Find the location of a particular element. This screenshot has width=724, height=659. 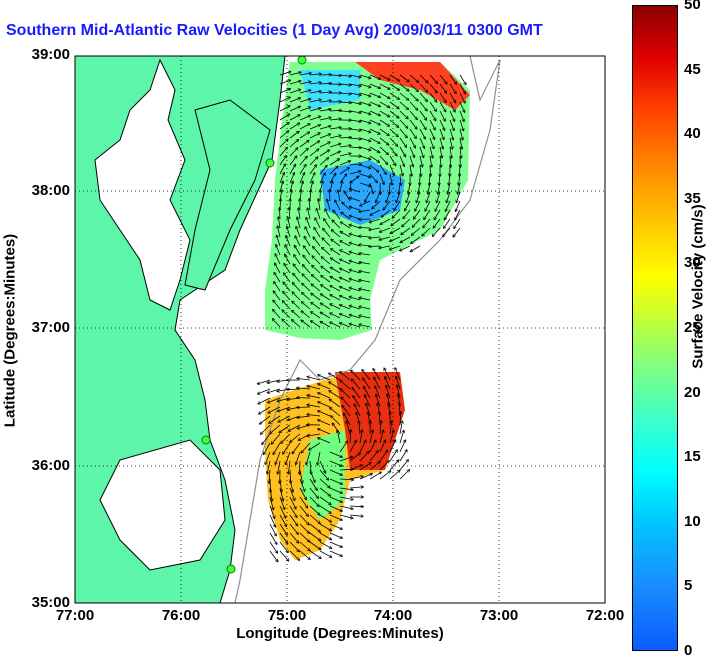

colorbar-tick: 25 is located at coordinates (692, 327).